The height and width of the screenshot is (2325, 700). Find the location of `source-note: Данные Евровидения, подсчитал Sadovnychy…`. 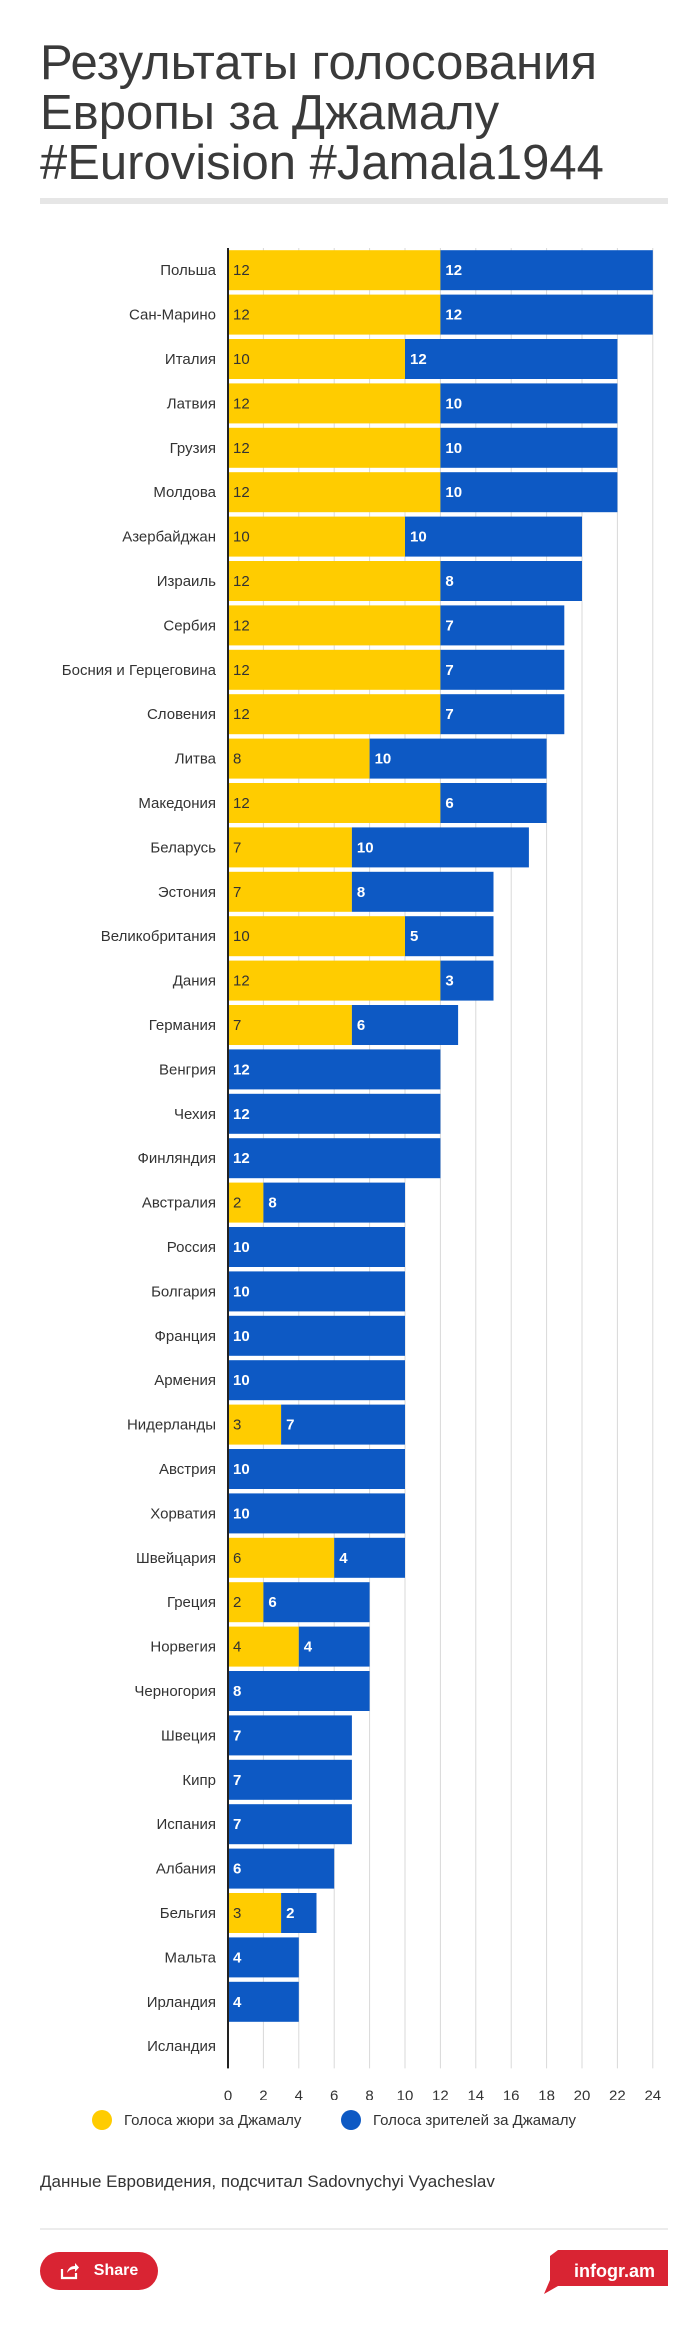

source-note: Данные Евровидения, подсчитал Sadovnychy… is located at coordinates (267, 2181).